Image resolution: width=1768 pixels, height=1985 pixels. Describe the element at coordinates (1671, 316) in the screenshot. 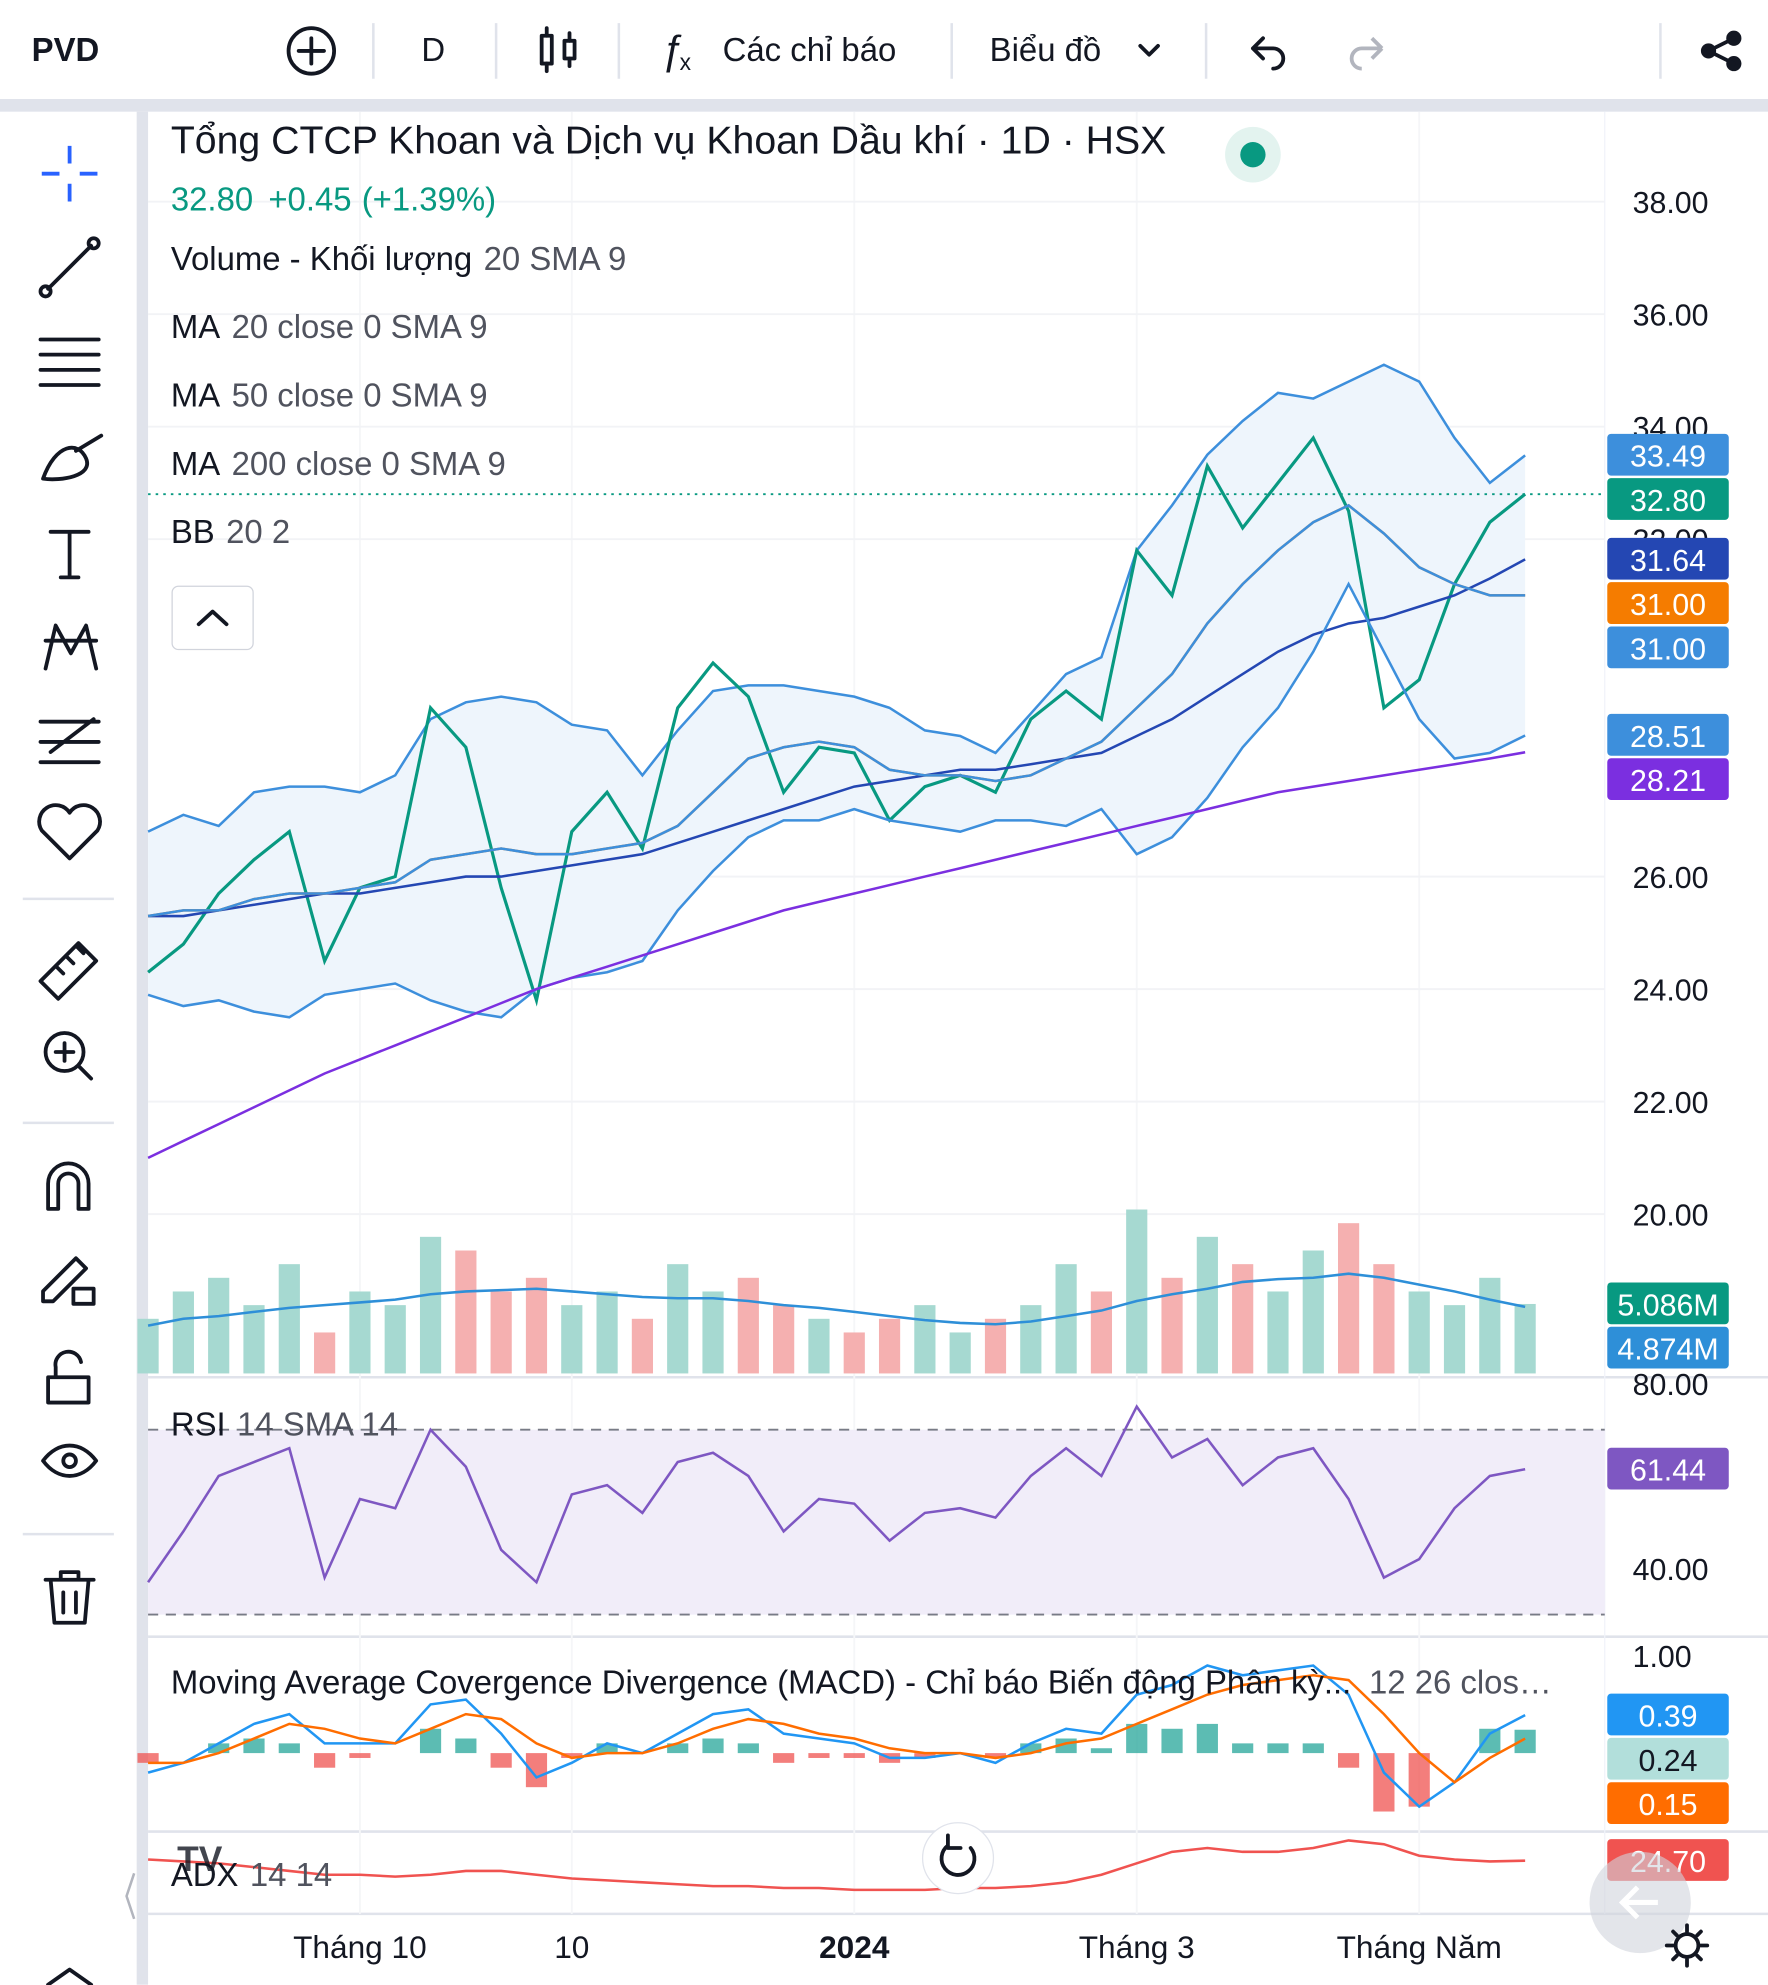

I see `y-tick-label: 36.00` at that location.